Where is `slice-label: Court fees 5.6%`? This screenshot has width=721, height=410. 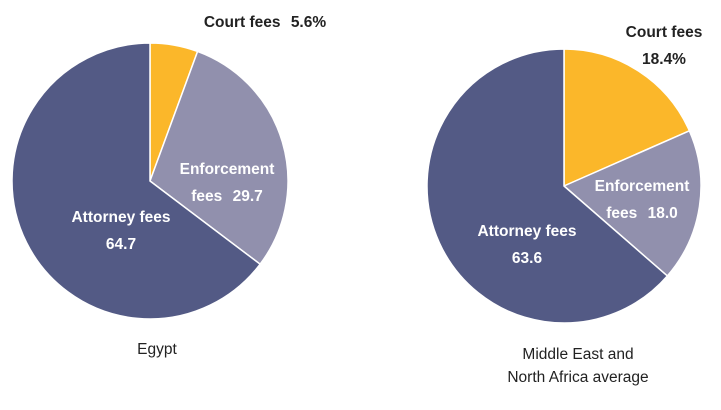
slice-label: Court fees 5.6% is located at coordinates (265, 22).